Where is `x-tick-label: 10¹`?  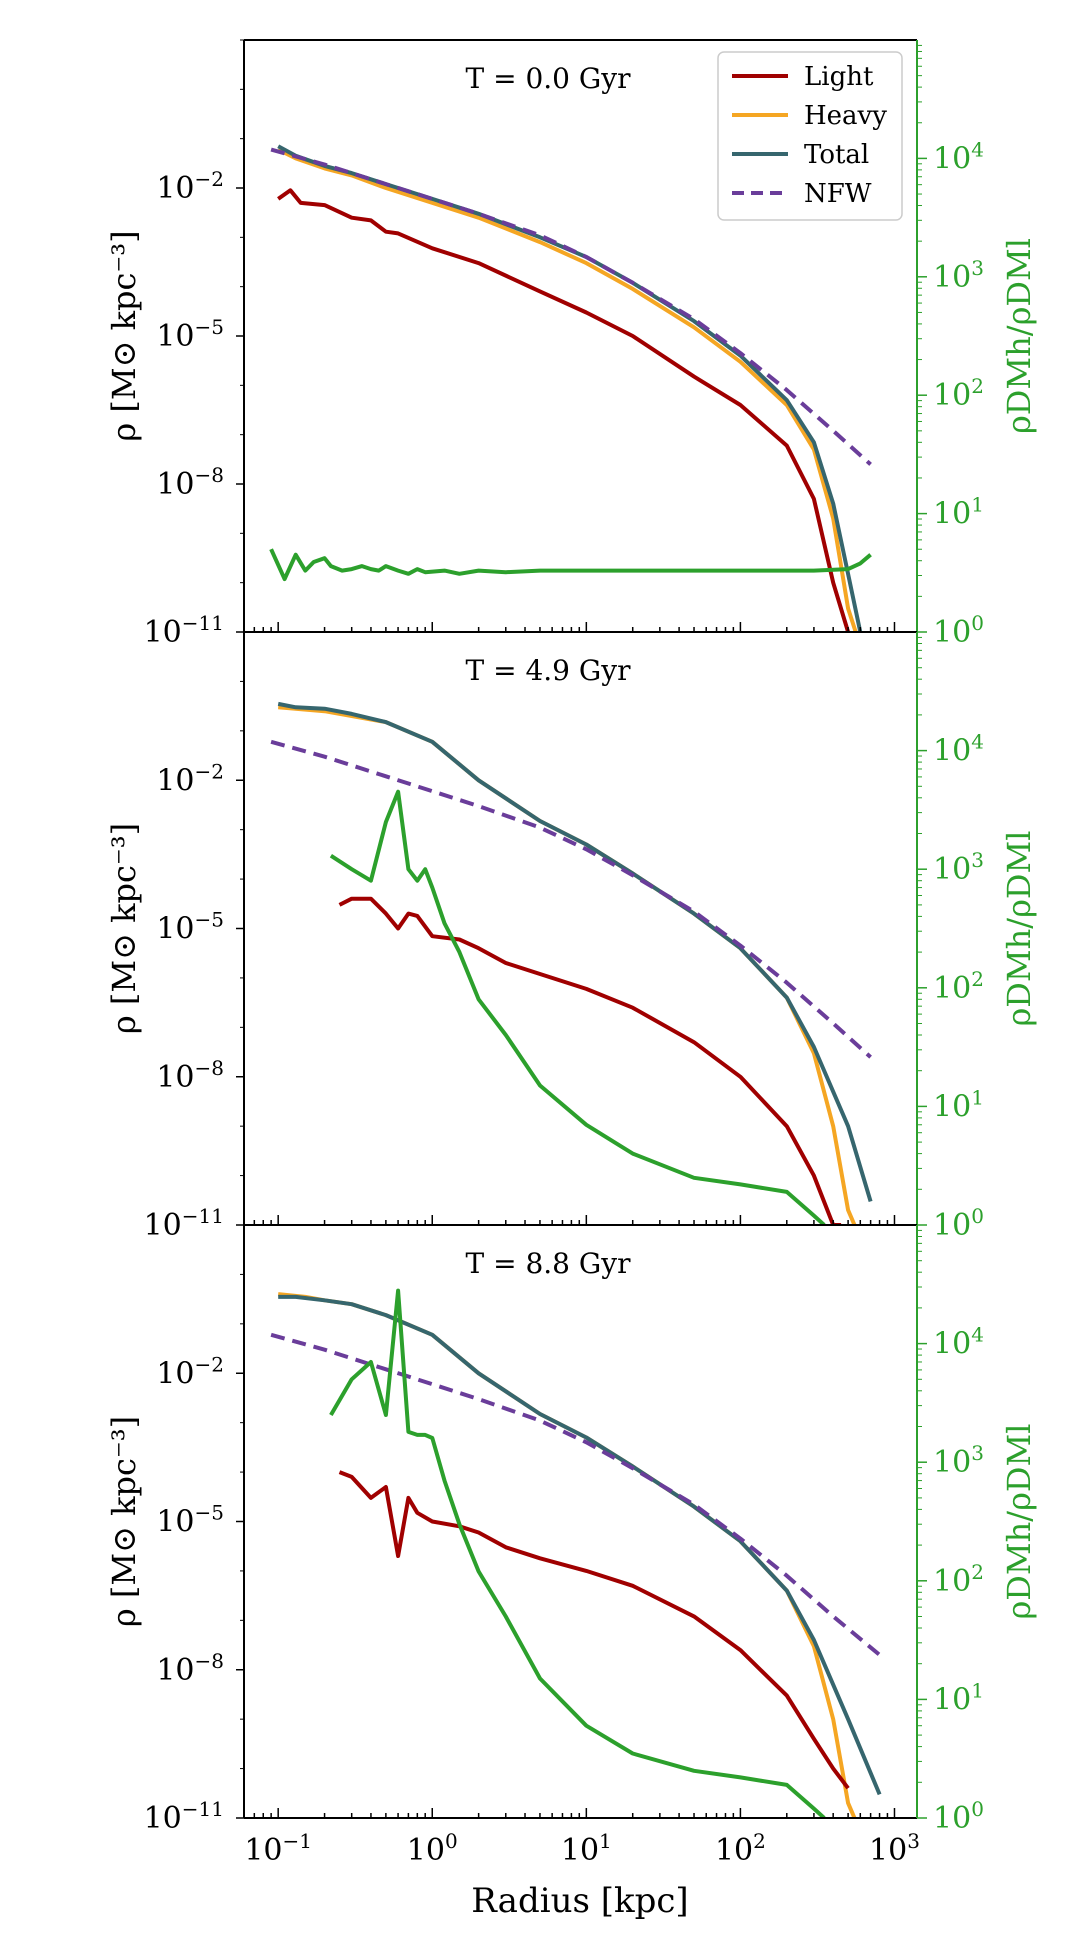 x-tick-label: 10¹ is located at coordinates (586, 1848).